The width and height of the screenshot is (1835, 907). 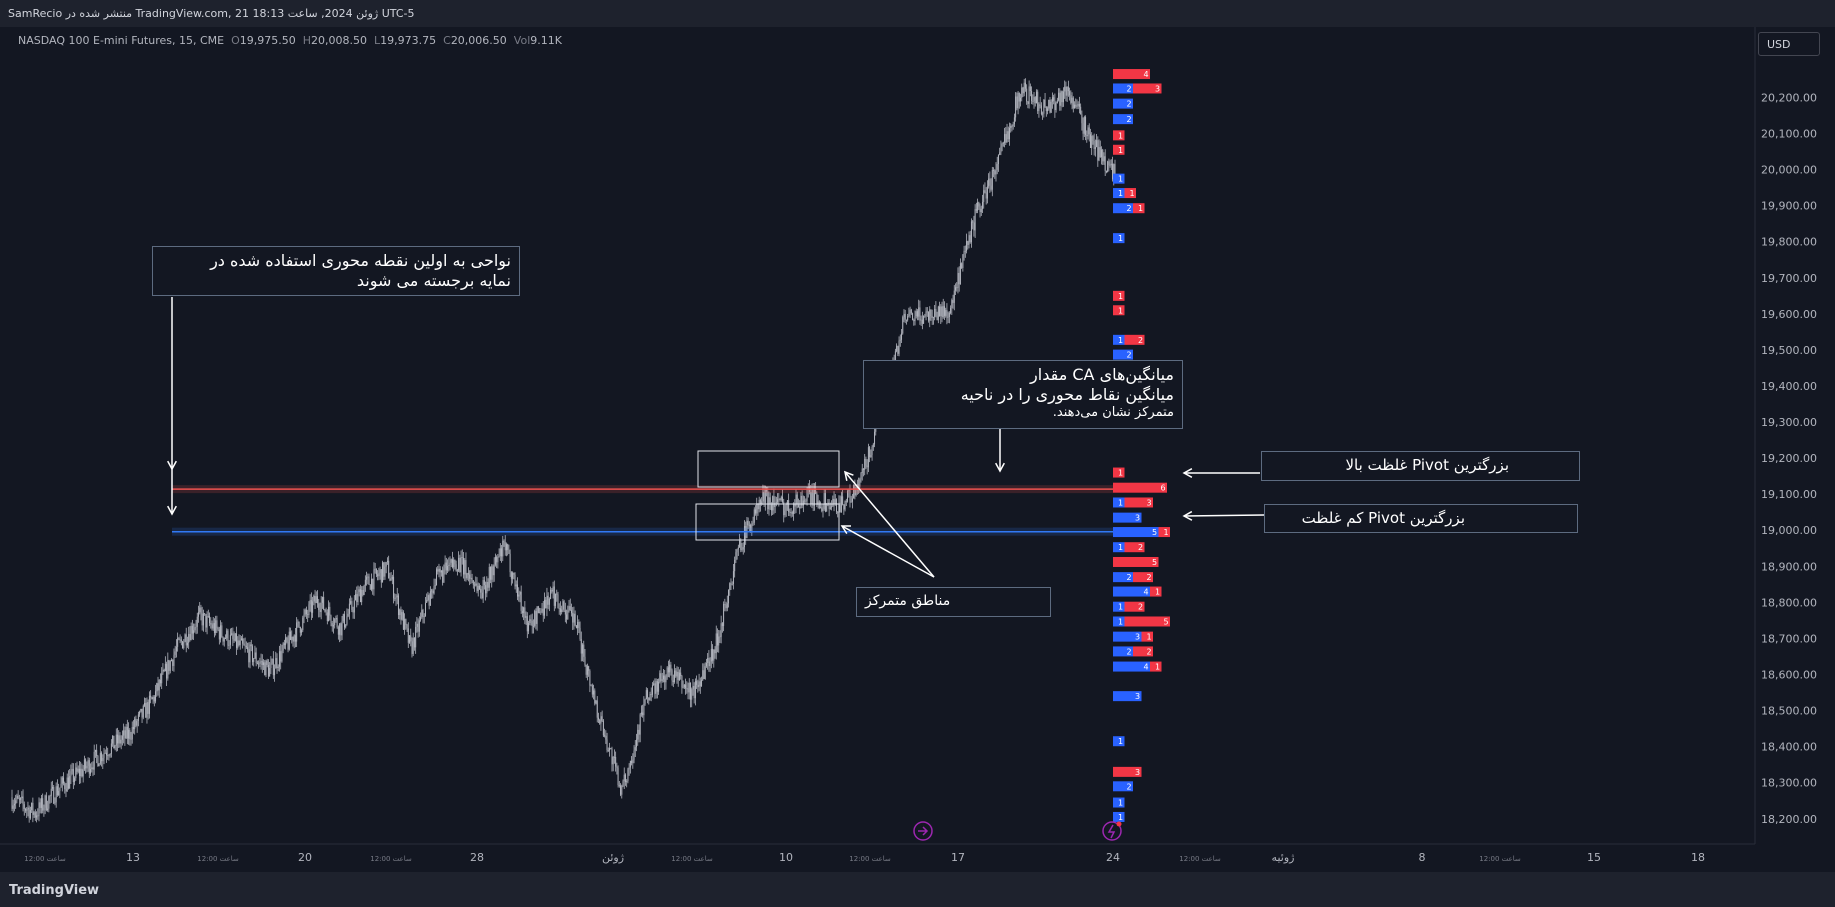 What do you see at coordinates (1157, 88) in the screenshot?
I see `profile-count-red: 3` at bounding box center [1157, 88].